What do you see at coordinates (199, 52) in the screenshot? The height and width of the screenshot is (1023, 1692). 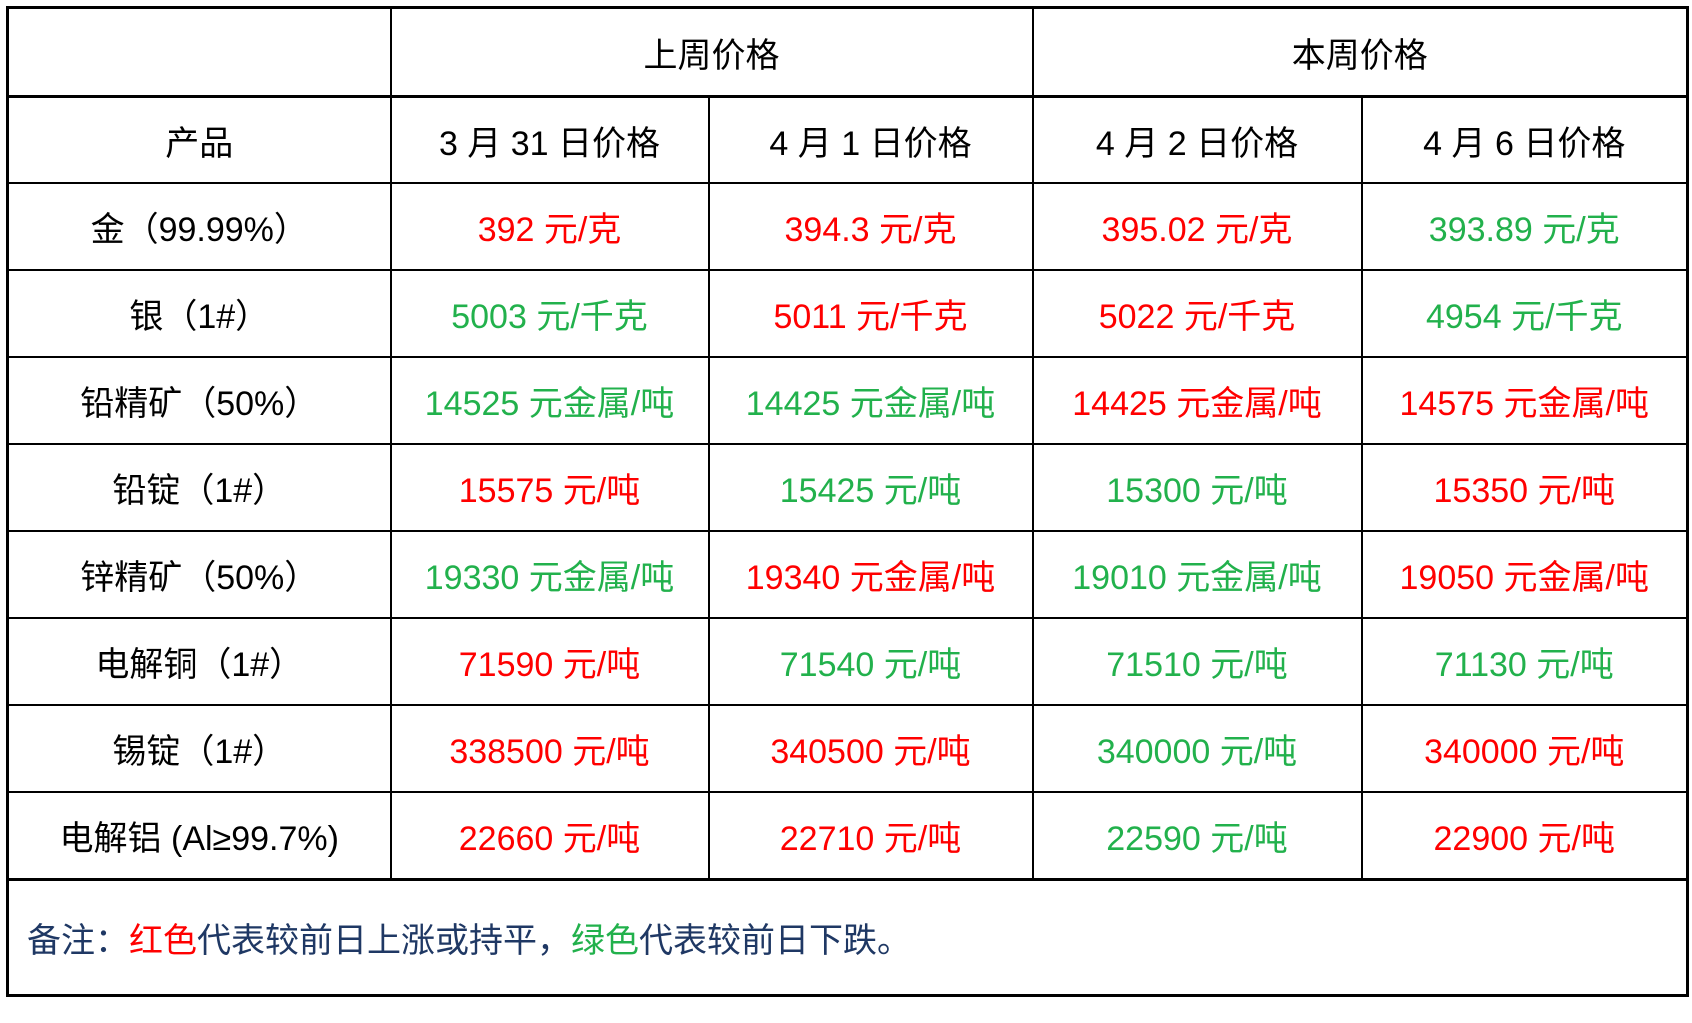 I see `corner-empty-cell` at bounding box center [199, 52].